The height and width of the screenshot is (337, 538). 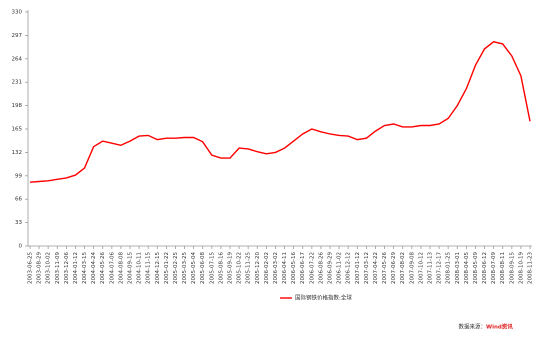 What do you see at coordinates (494, 268) in the screenshot?
I see `x-tick-label: 2008-07-09` at bounding box center [494, 268].